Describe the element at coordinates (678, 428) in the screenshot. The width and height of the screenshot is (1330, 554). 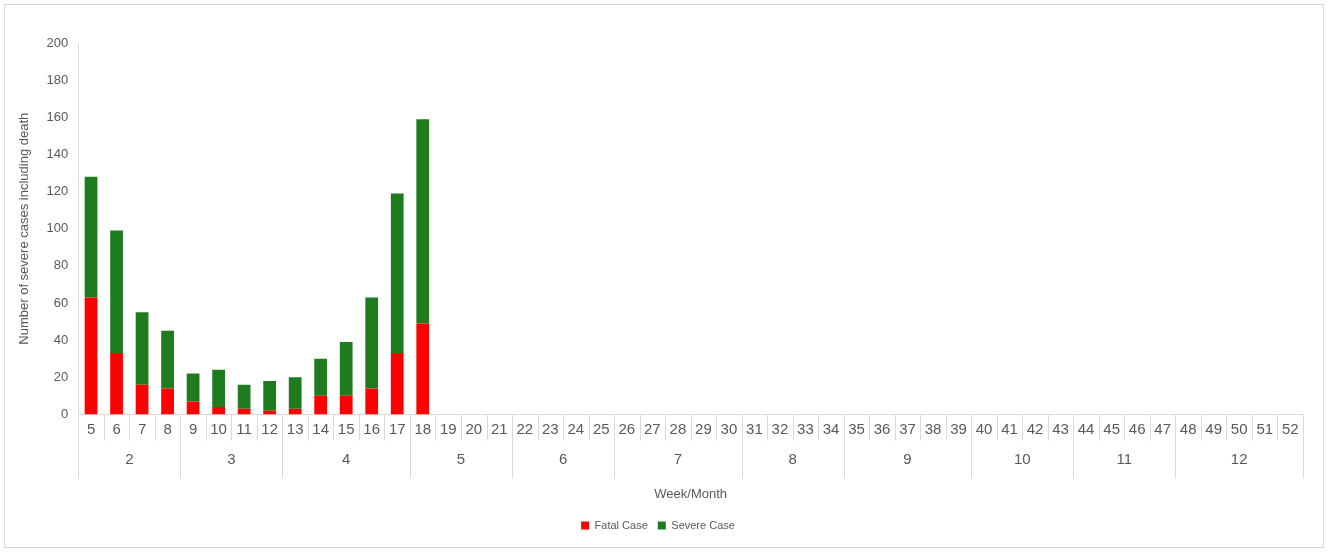
I see `x-tick-label: 28` at that location.